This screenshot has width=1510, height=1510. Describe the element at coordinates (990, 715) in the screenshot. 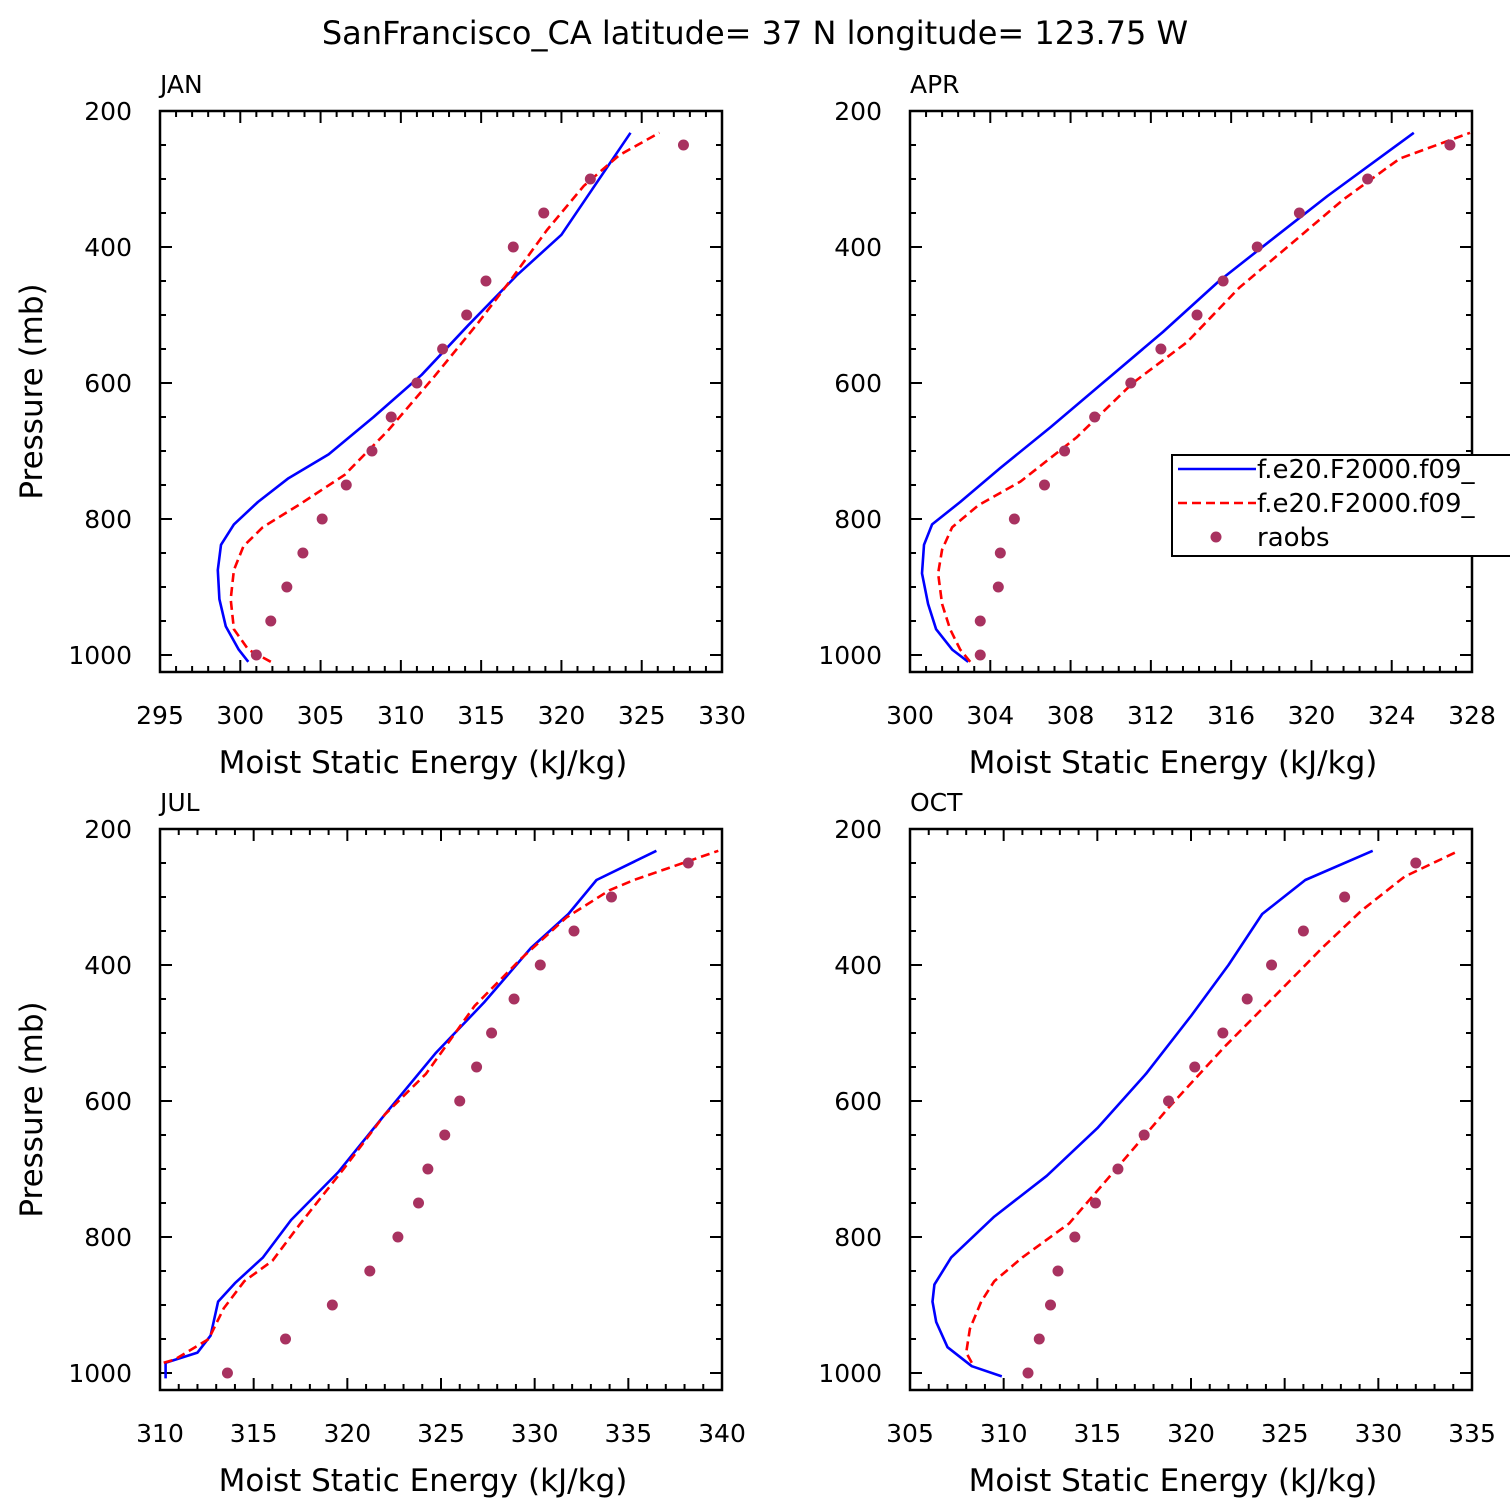

I see `x-tick-label: 304` at that location.